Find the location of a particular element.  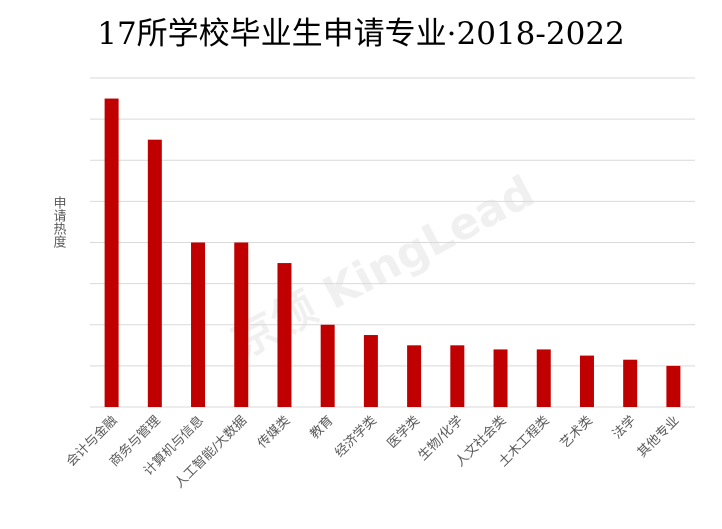

x-tick-label: 艺术类 is located at coordinates (577, 432).